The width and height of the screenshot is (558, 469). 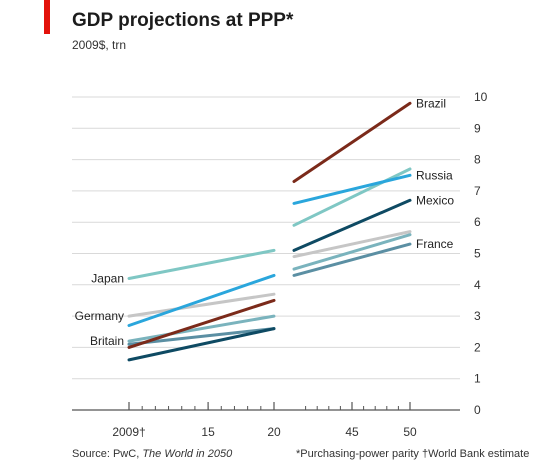 What do you see at coordinates (477, 222) in the screenshot?
I see `y-tick-label: 6` at bounding box center [477, 222].